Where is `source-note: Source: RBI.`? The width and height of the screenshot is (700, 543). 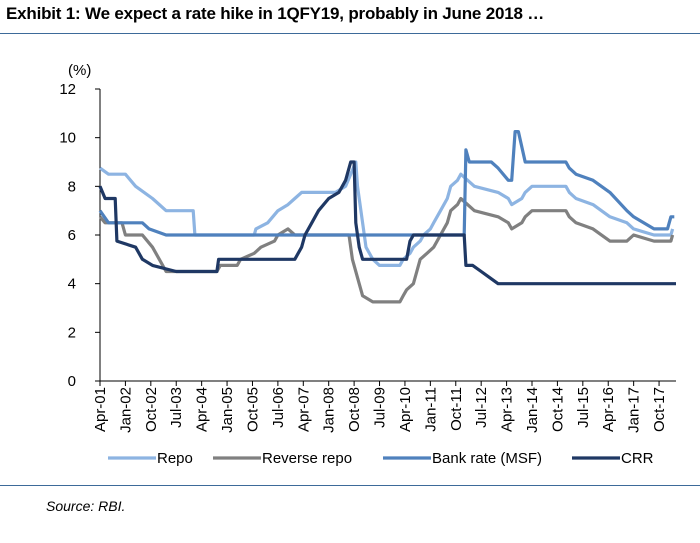 source-note: Source: RBI. is located at coordinates (86, 506).